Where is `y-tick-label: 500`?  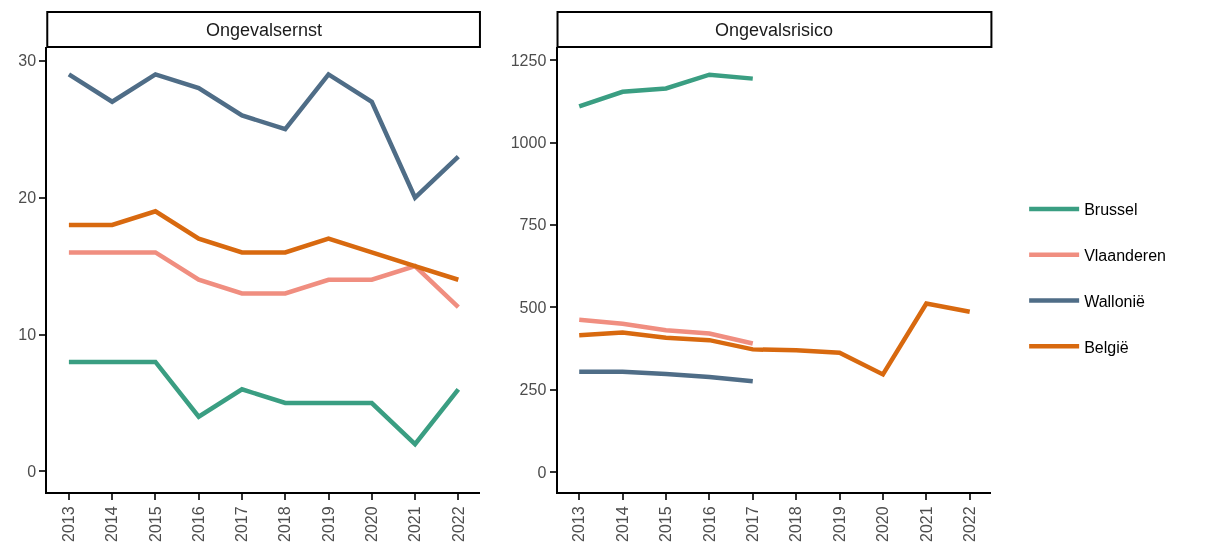 y-tick-label: 500 is located at coordinates (533, 307).